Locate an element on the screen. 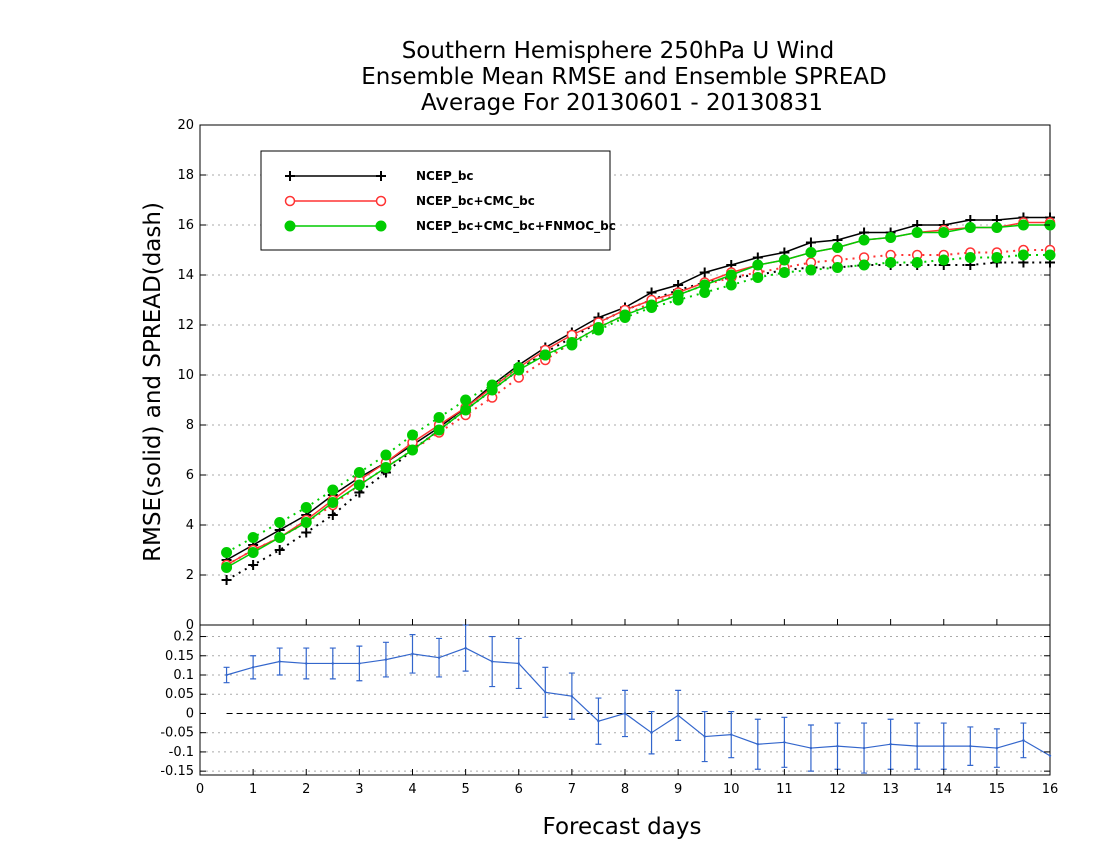 This screenshot has width=1100, height=850. difference-panel-grid is located at coordinates (625, 704).